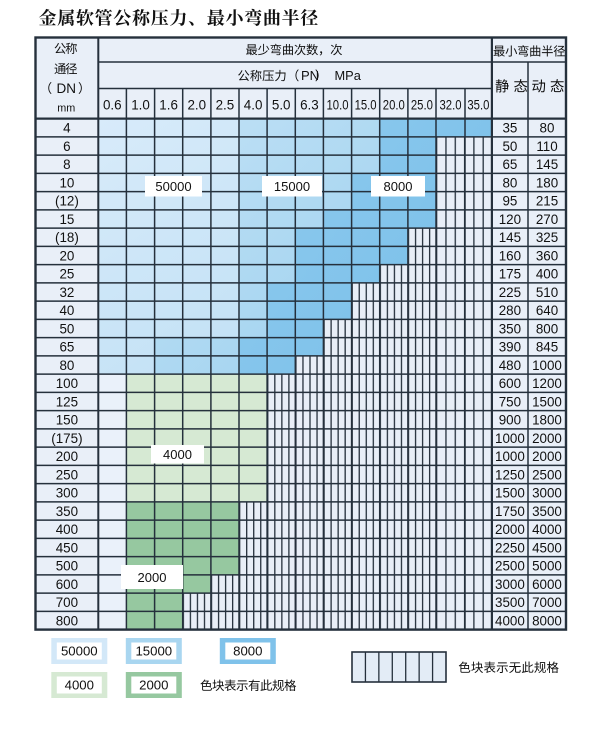 This screenshot has height=743, width=600. I want to click on svg-text: PN, so click(310, 75).